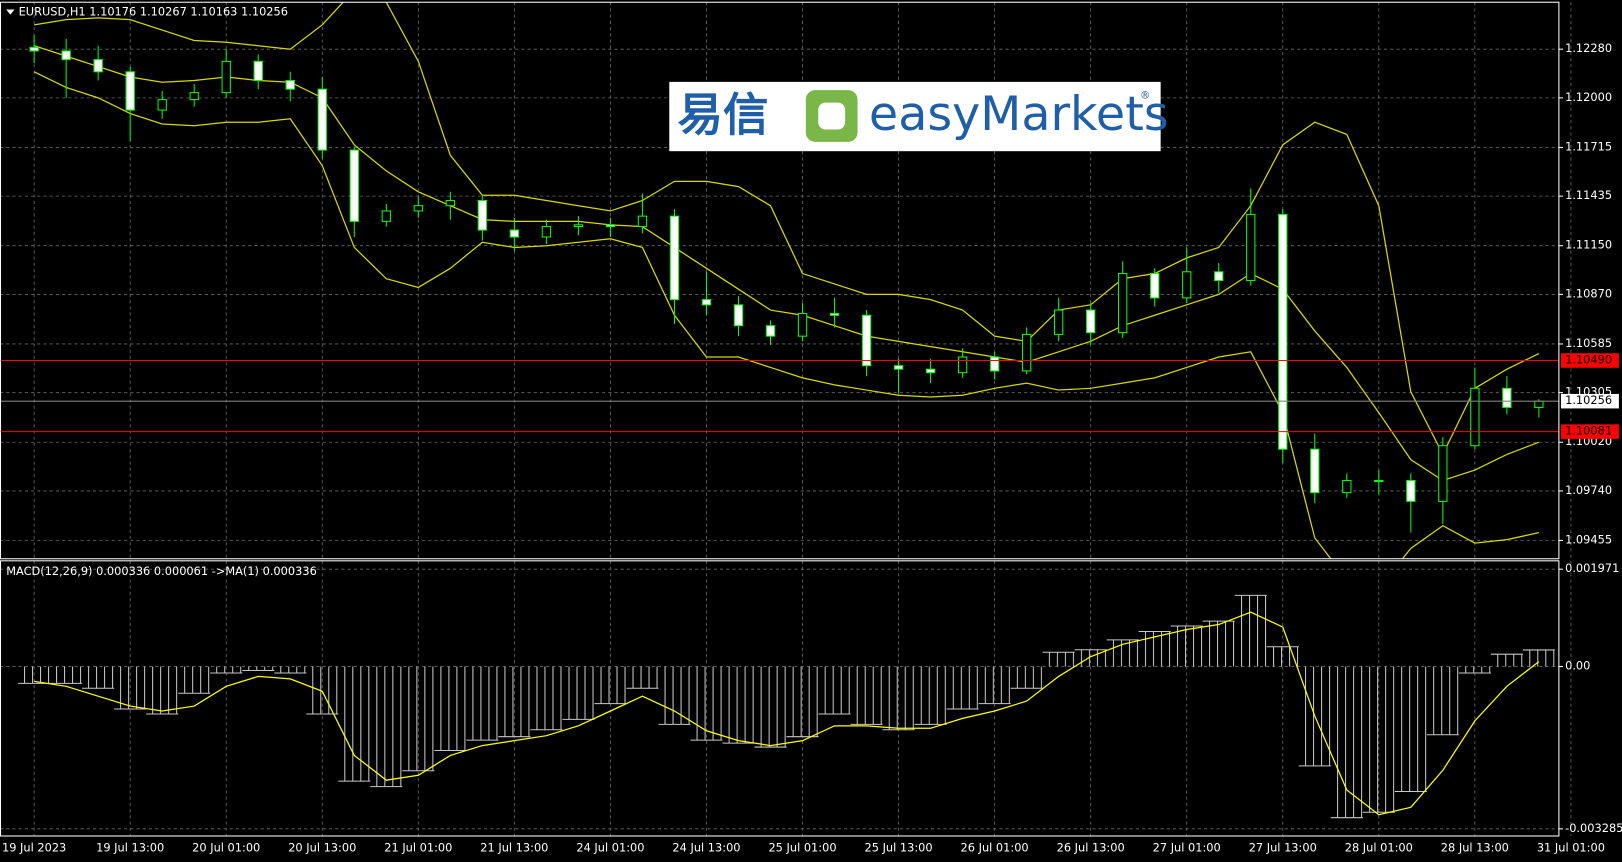 This screenshot has height=862, width=1622. Describe the element at coordinates (995, 847) in the screenshot. I see `x-tick-label: 26 Jul 01:00` at that location.